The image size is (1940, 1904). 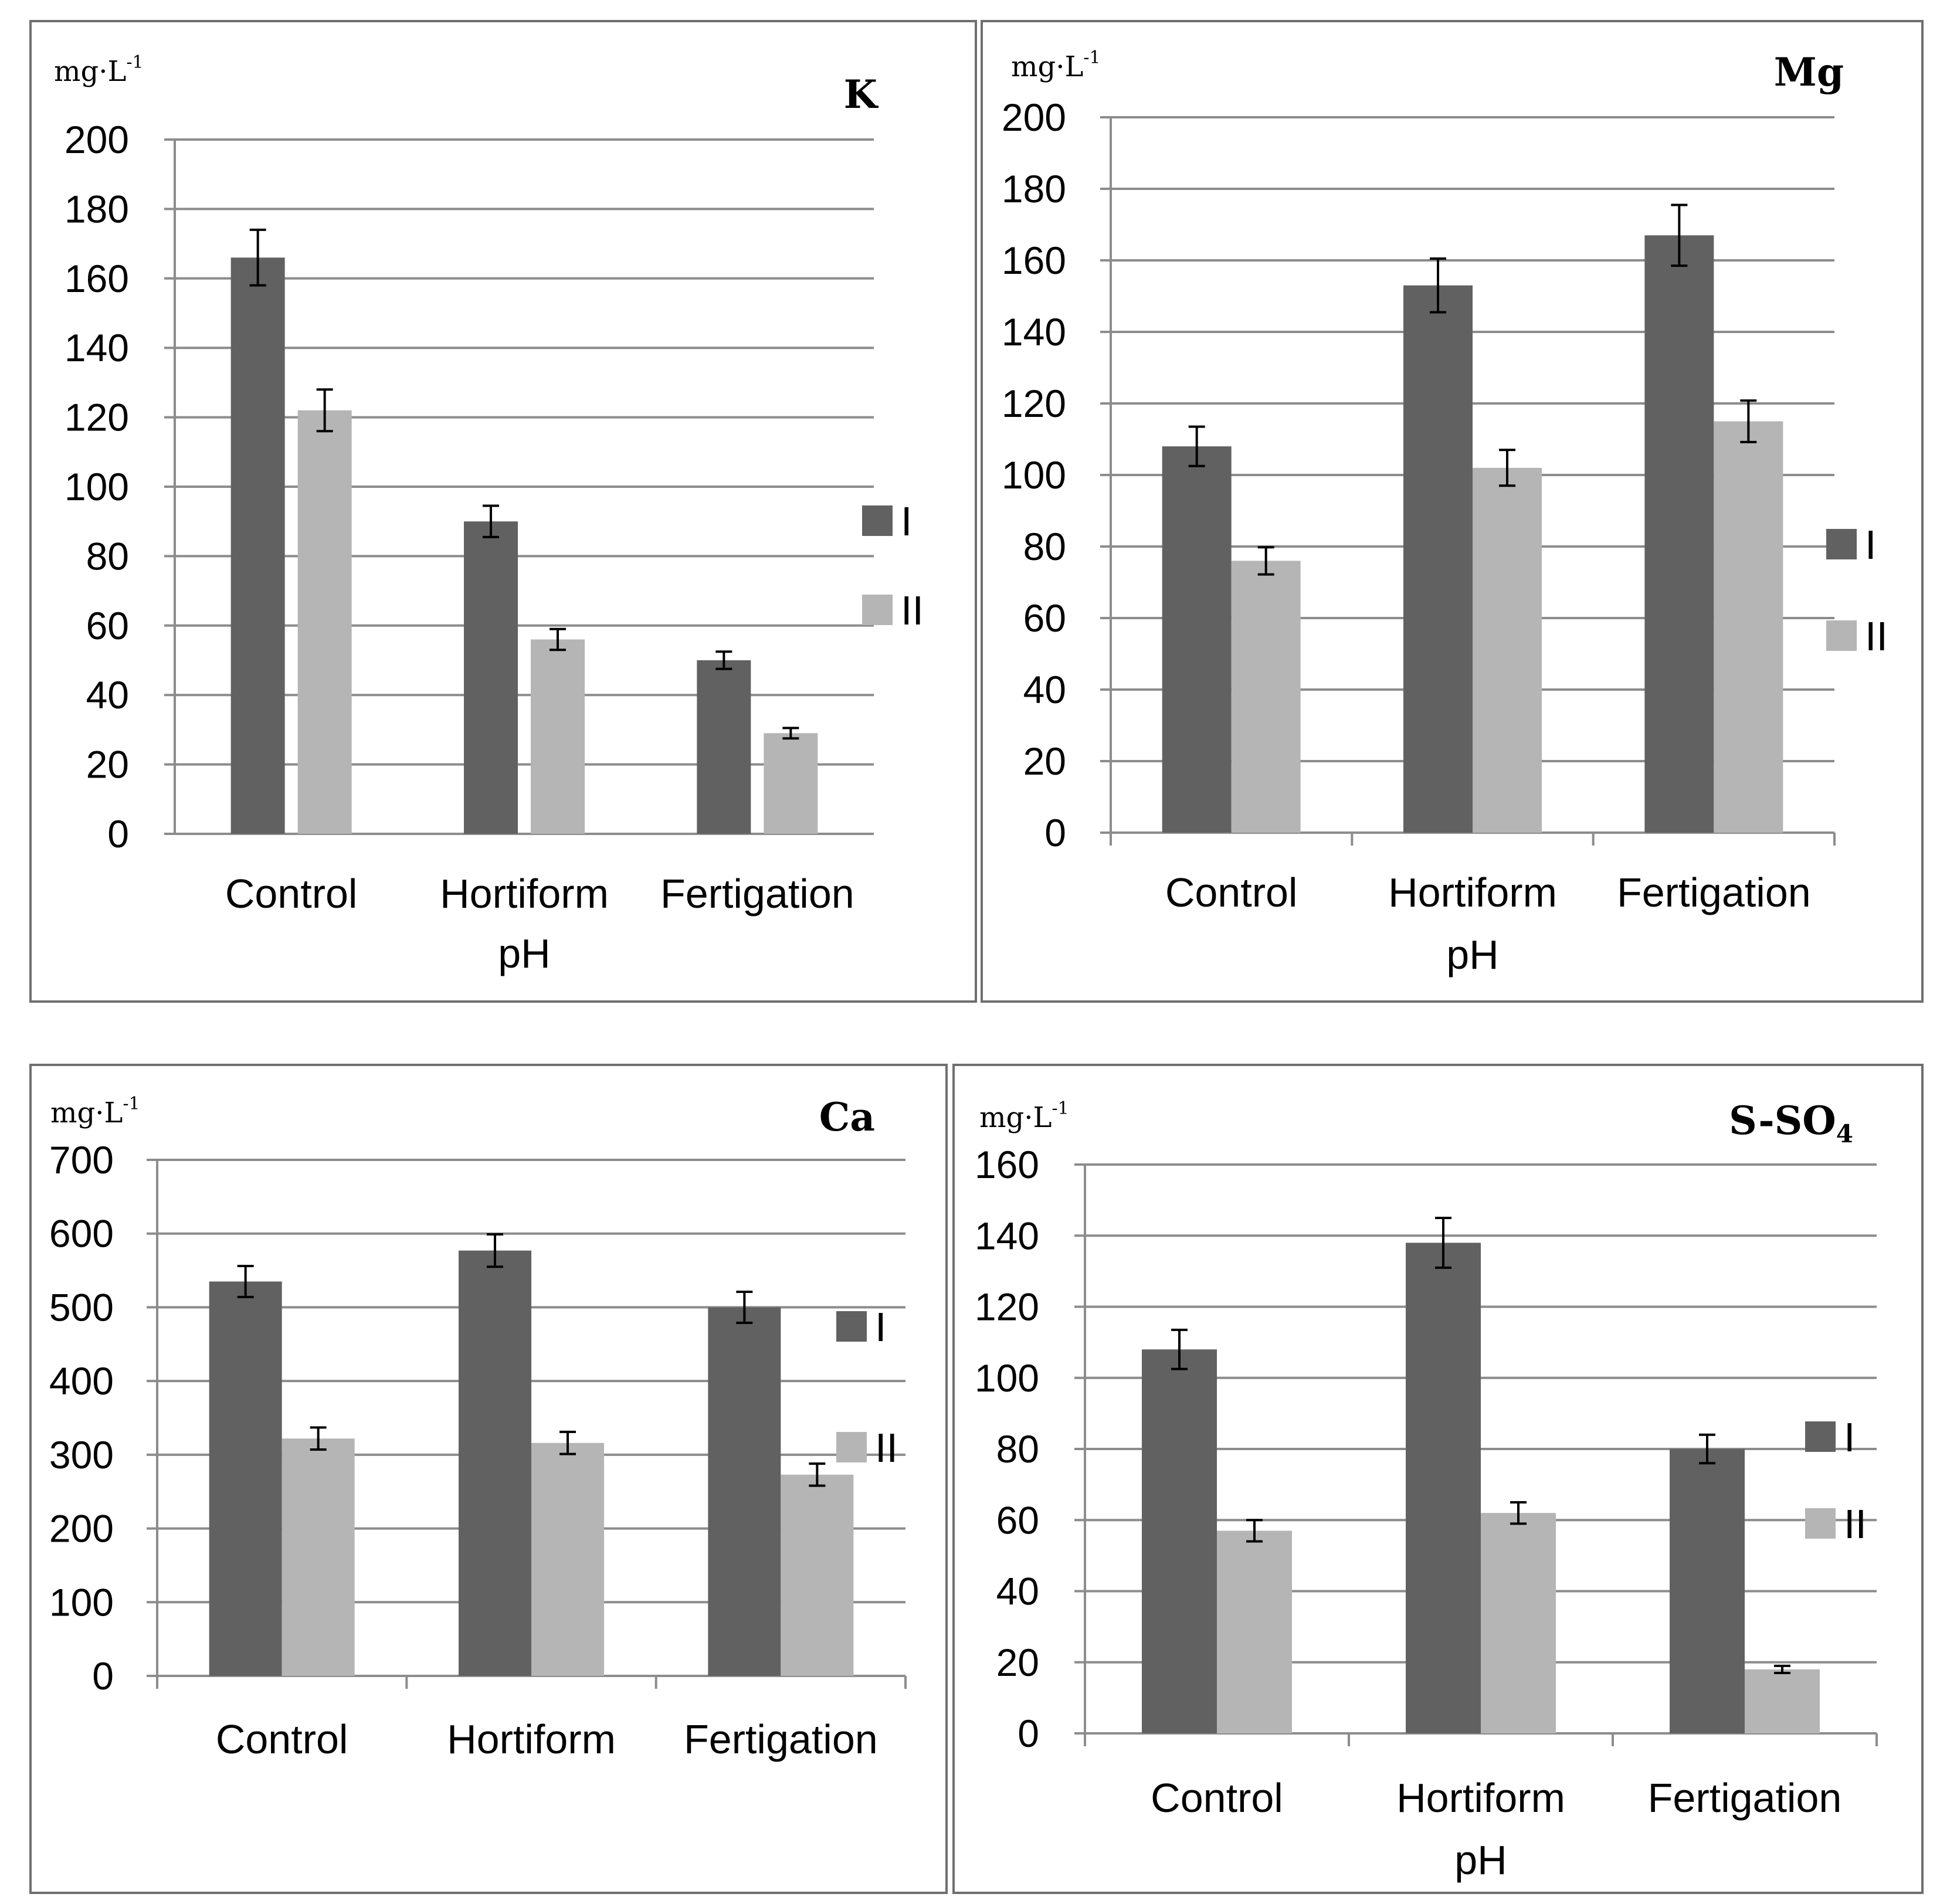 I want to click on y-tick-label: 80, so click(x=1044, y=546).